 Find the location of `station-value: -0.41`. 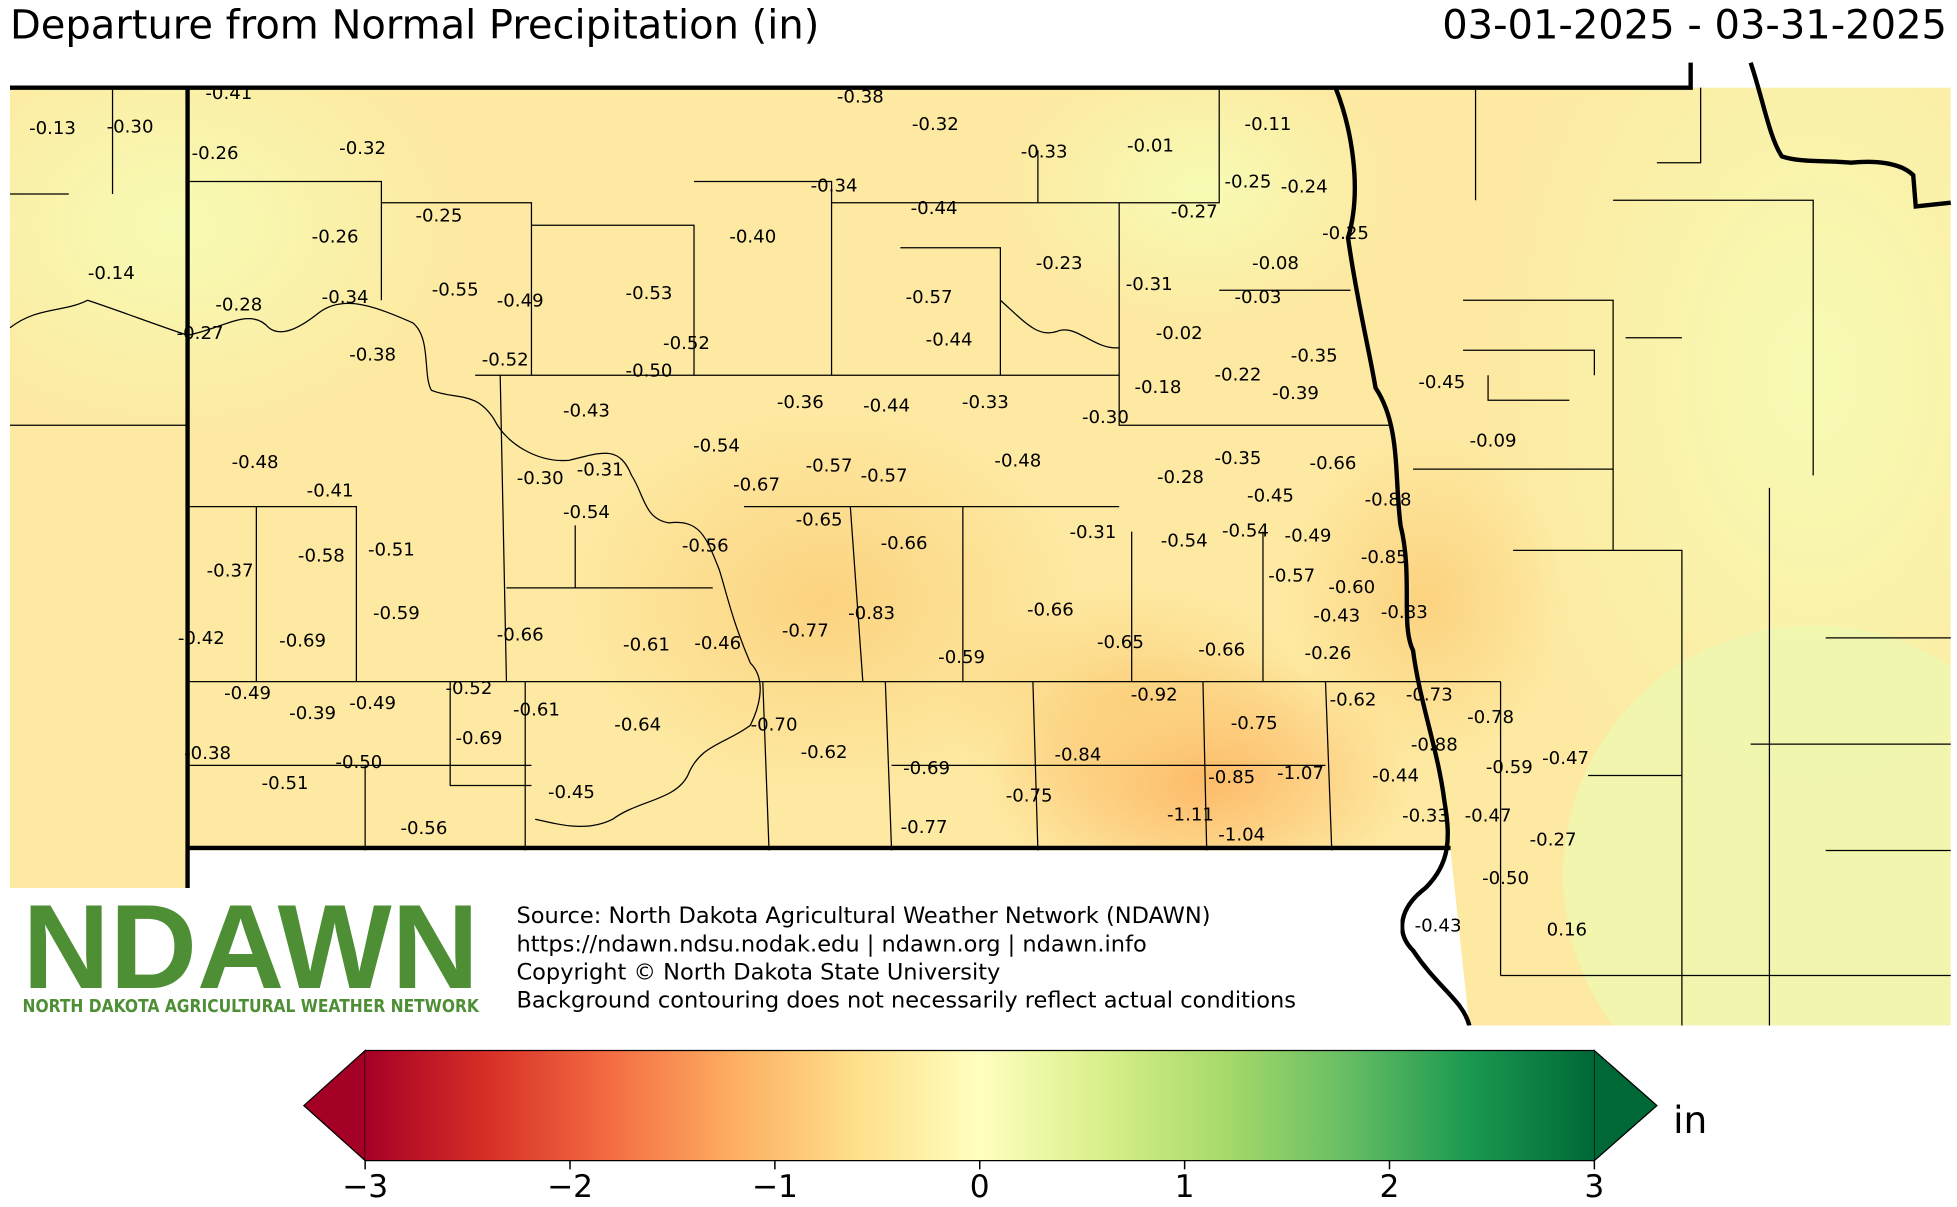

station-value: -0.41 is located at coordinates (228, 93).